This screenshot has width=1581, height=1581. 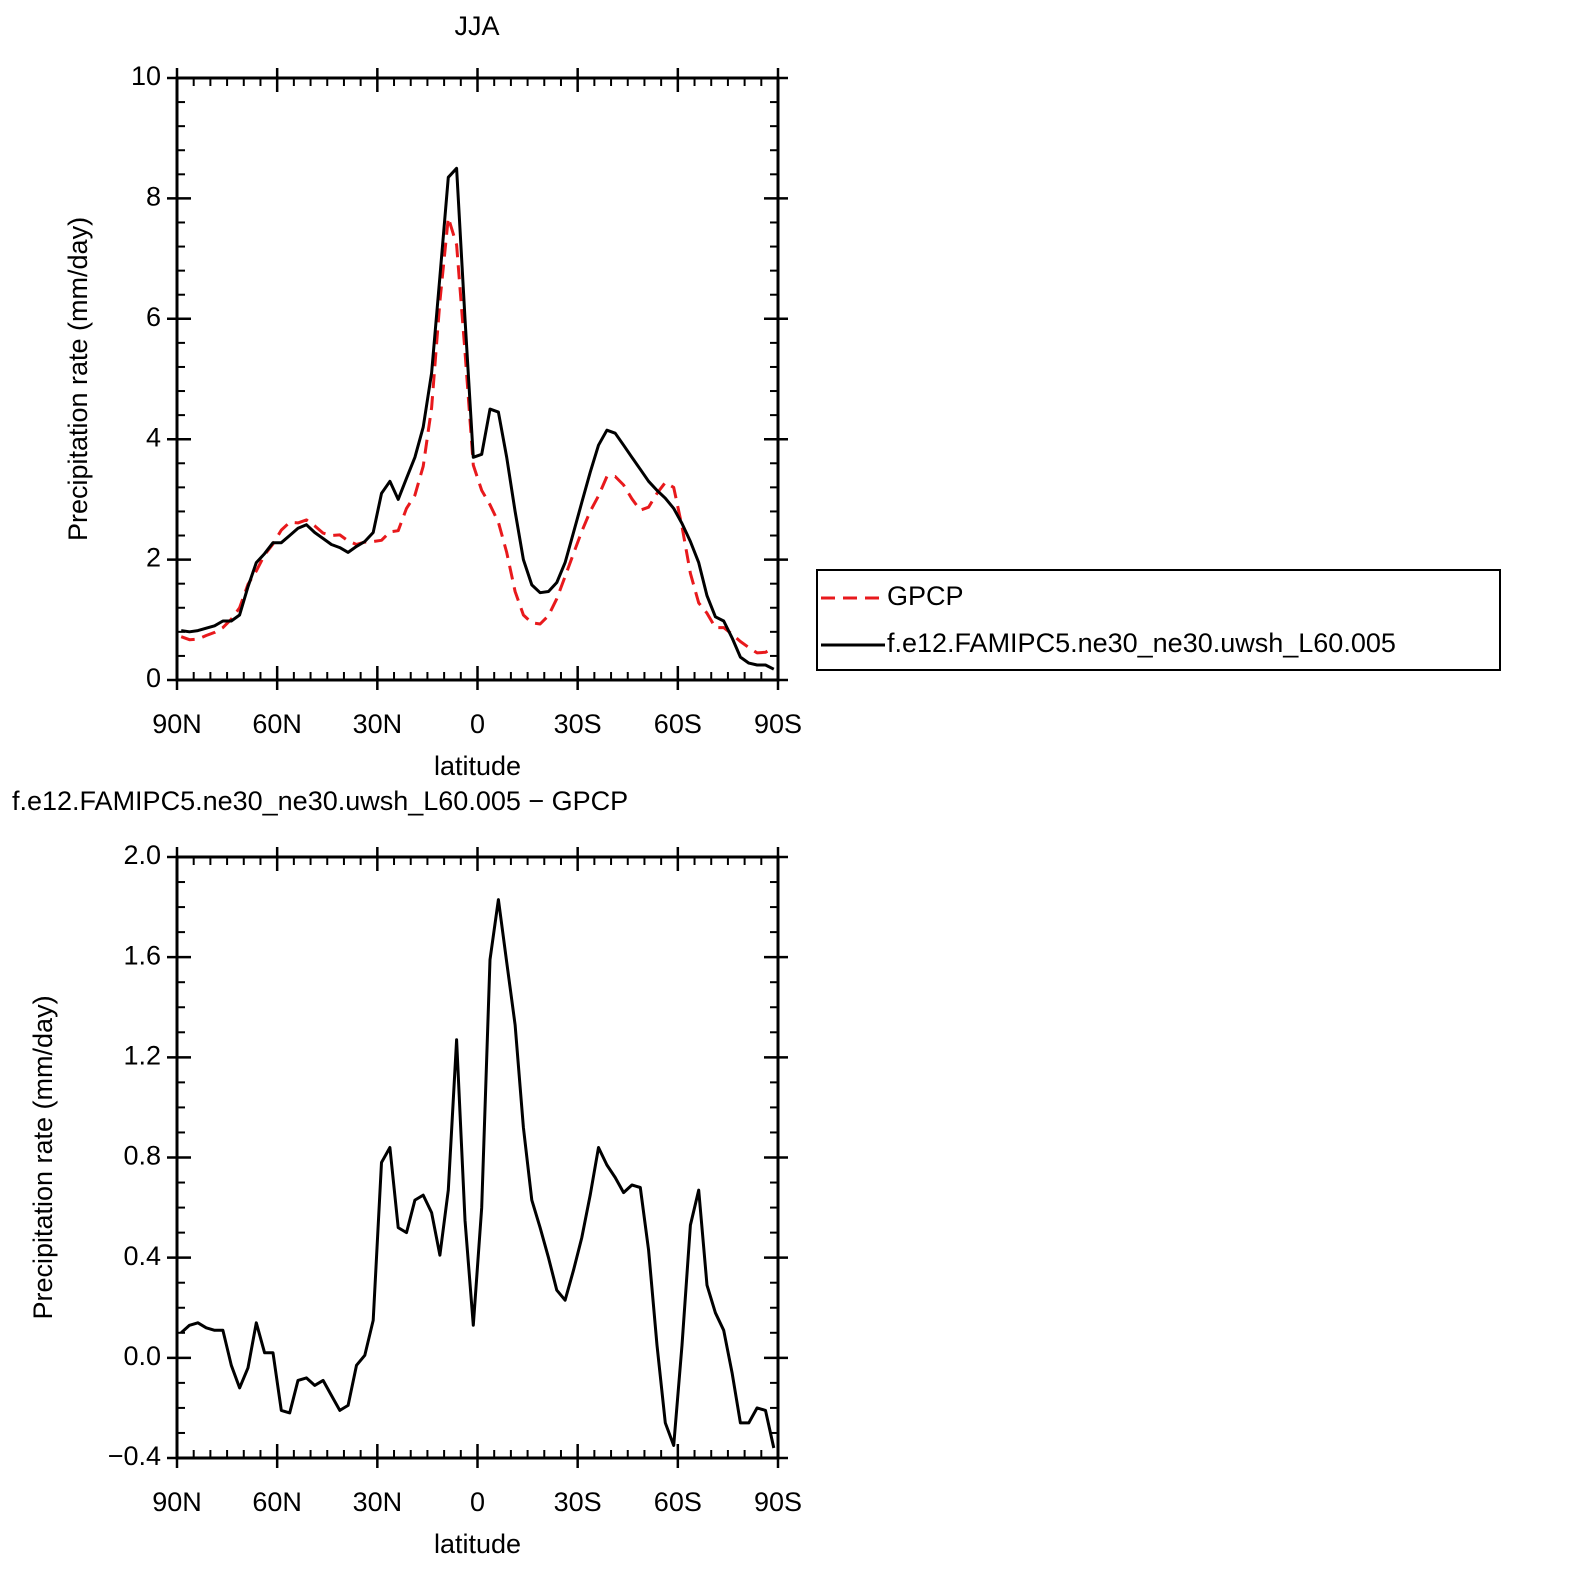 What do you see at coordinates (142, 1256) in the screenshot?
I see `y-tick-label: 0.4` at bounding box center [142, 1256].